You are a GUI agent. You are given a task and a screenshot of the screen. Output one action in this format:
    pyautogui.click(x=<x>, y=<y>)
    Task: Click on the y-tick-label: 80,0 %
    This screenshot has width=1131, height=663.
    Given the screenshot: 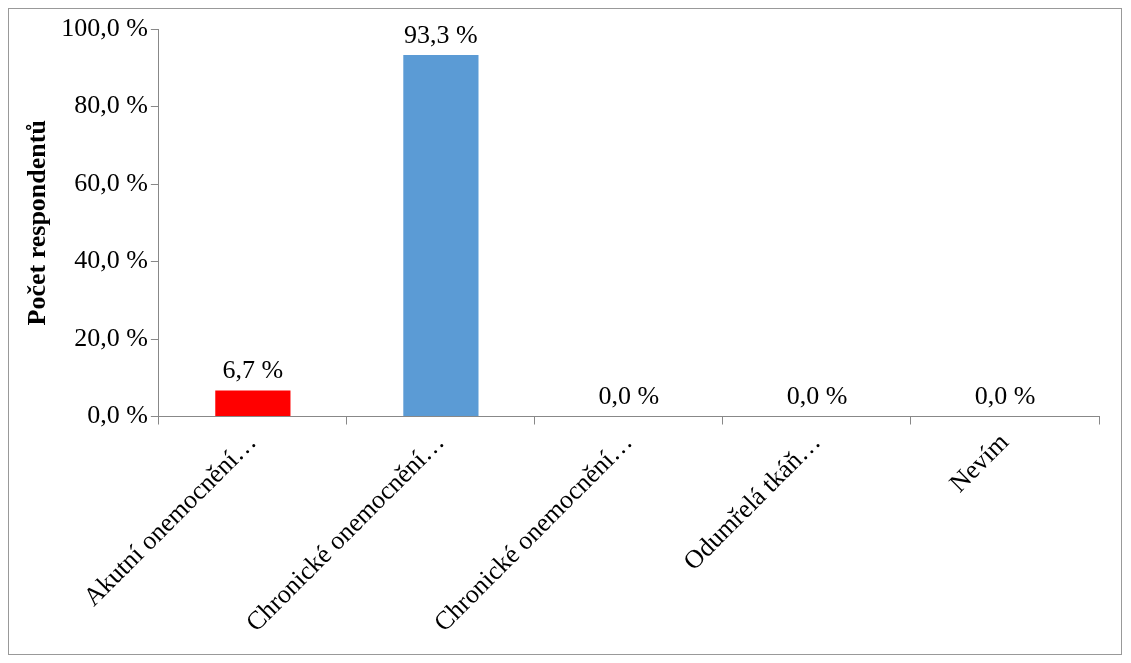 What is the action you would take?
    pyautogui.click(x=111, y=105)
    